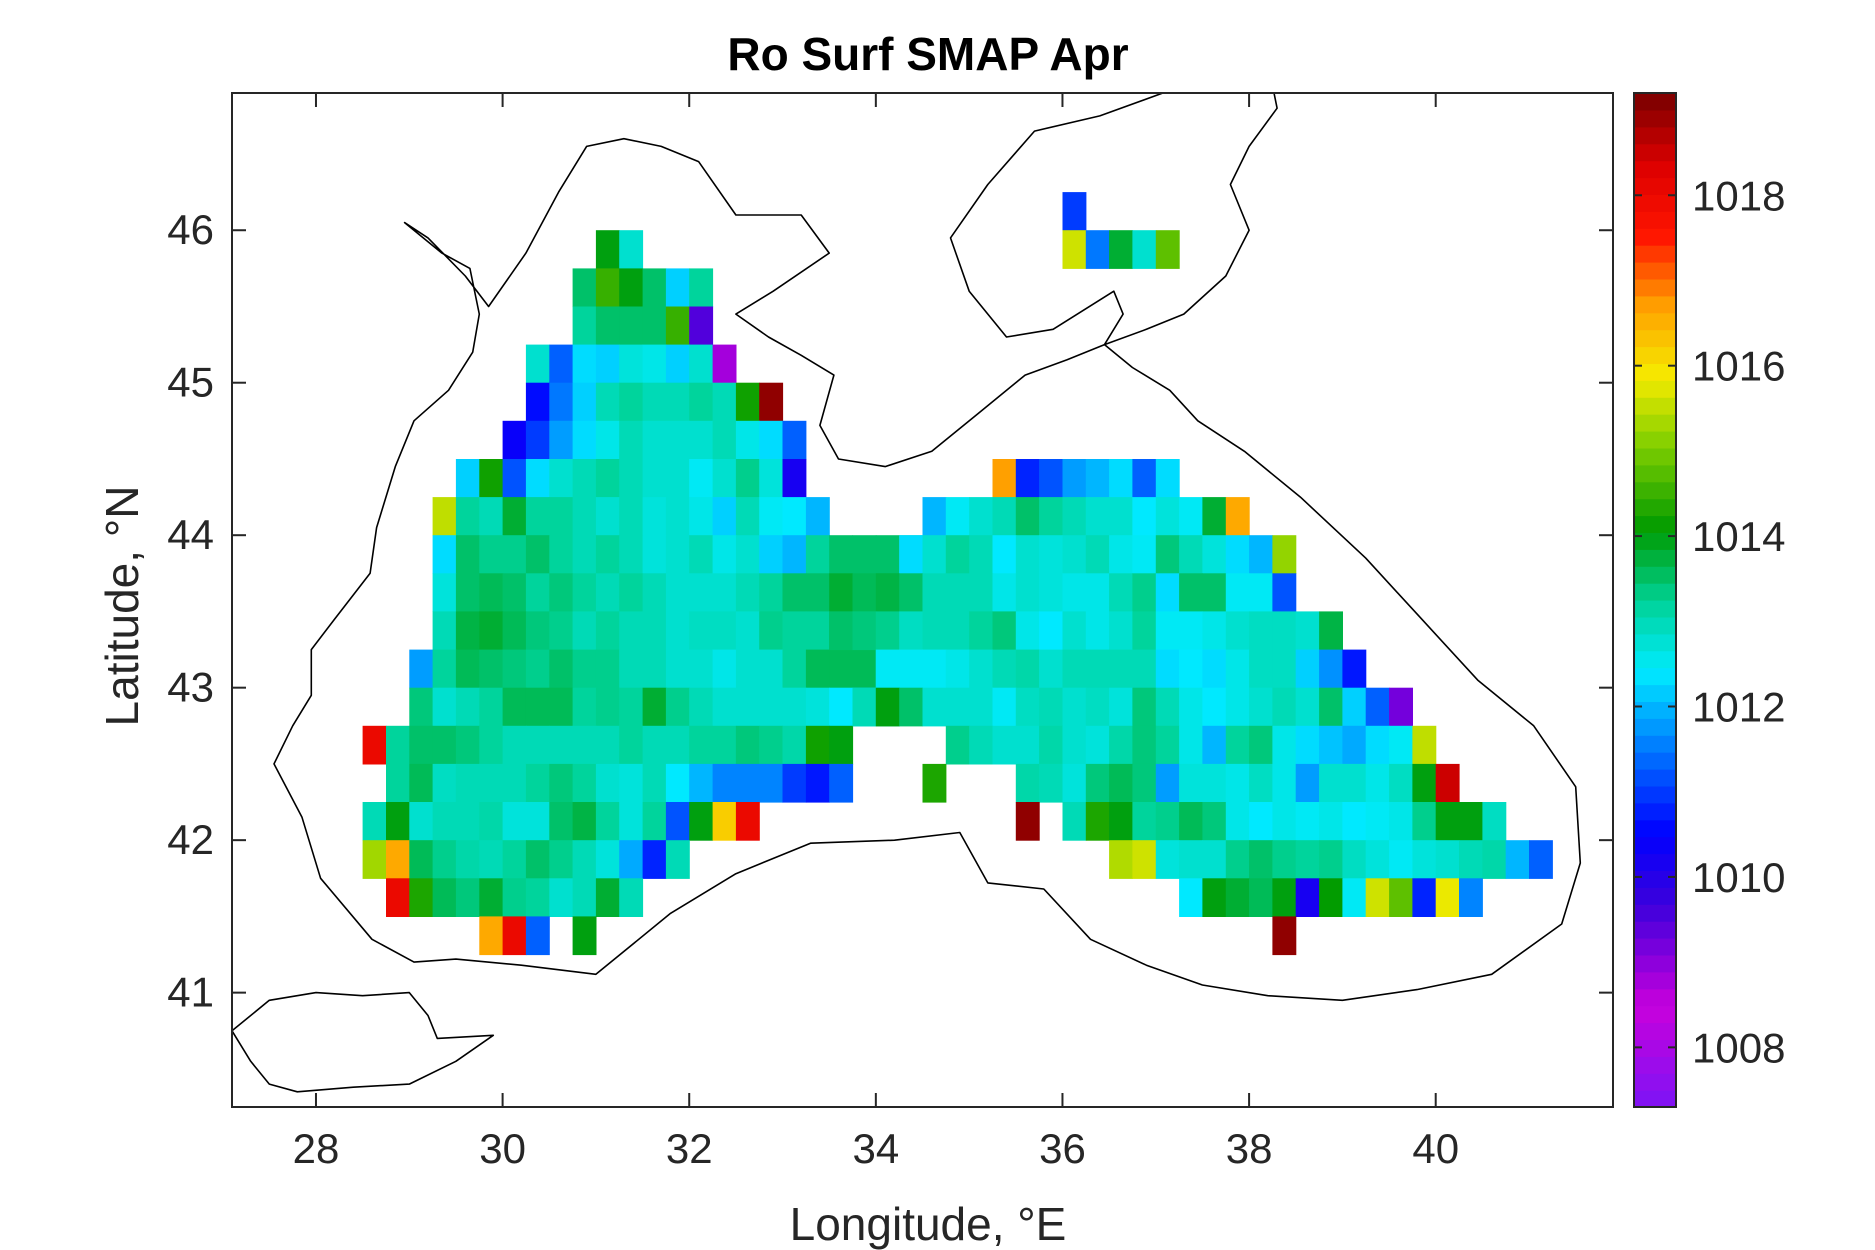  I want to click on x-axis-label: Longitude, °E, so click(928, 1224).